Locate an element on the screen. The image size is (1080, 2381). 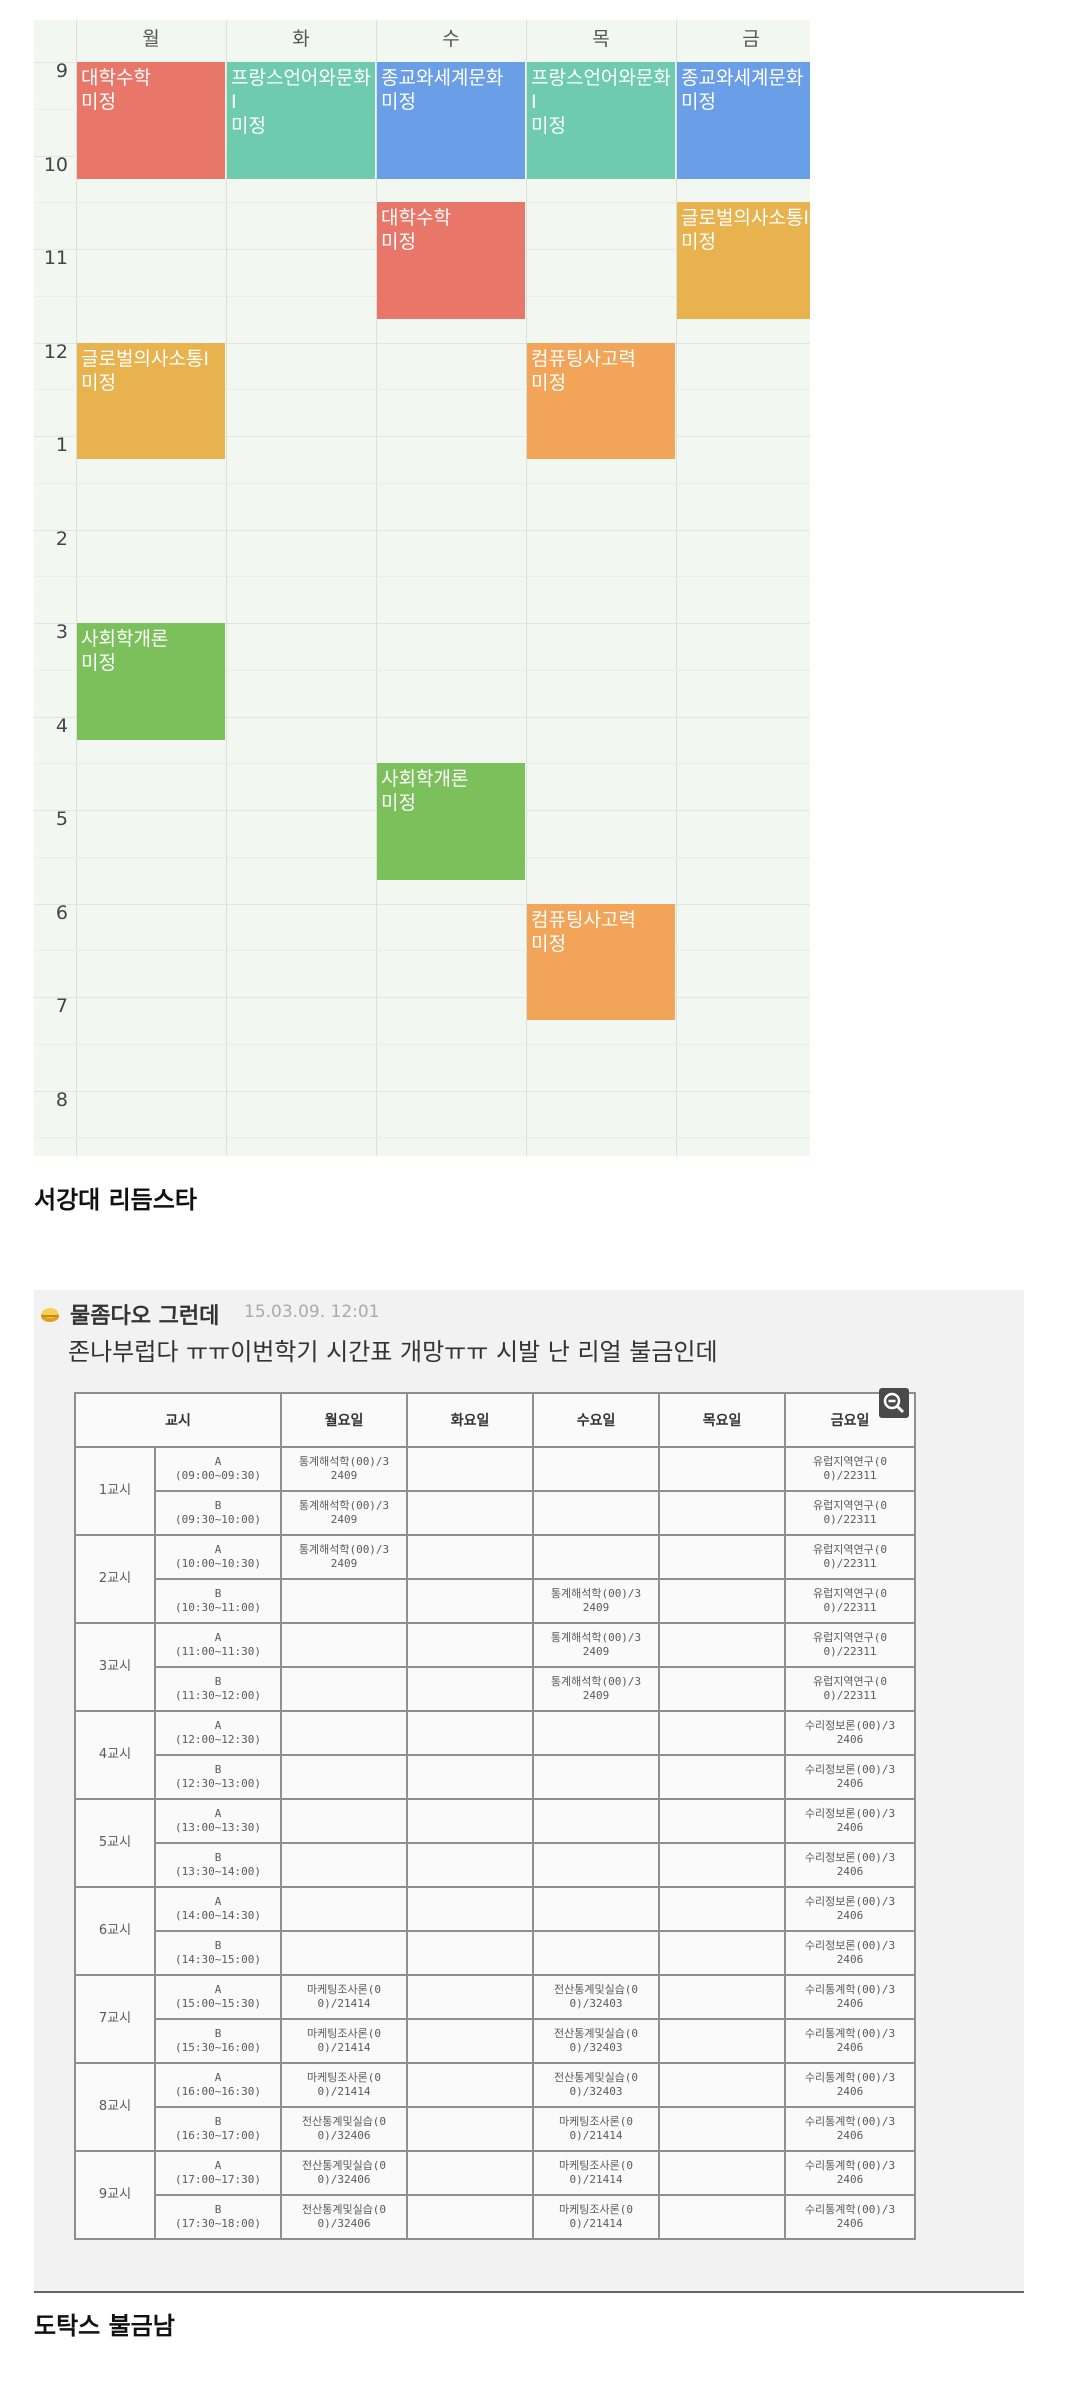
day-header: 목 is located at coordinates (601, 39).